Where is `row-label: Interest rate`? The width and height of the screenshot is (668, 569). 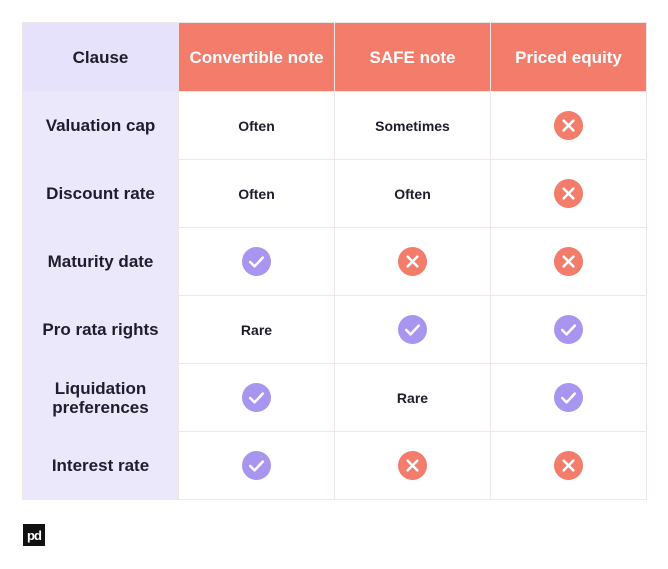
row-label: Interest rate is located at coordinates (100, 465).